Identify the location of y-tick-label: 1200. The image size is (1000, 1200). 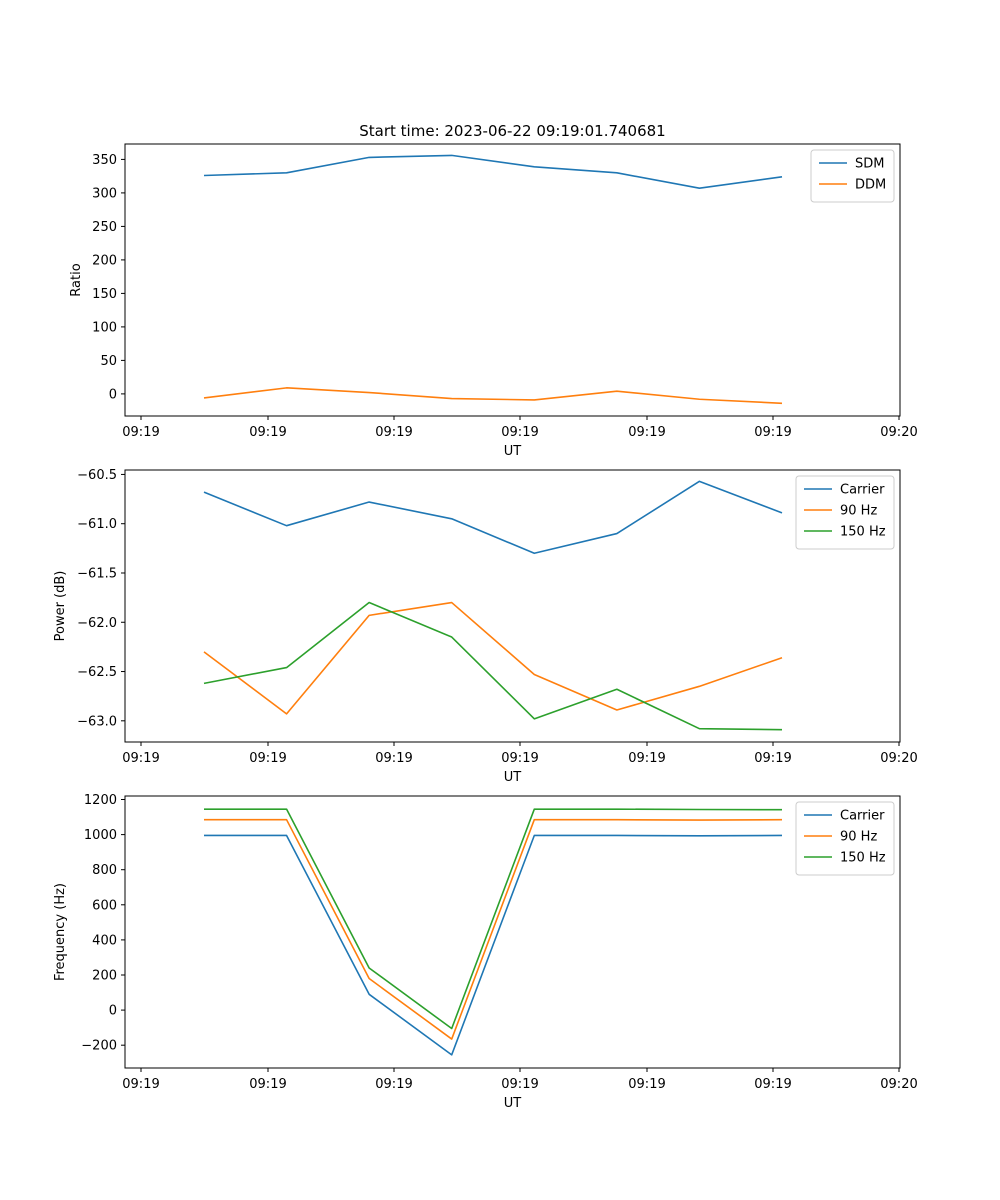
(100, 800).